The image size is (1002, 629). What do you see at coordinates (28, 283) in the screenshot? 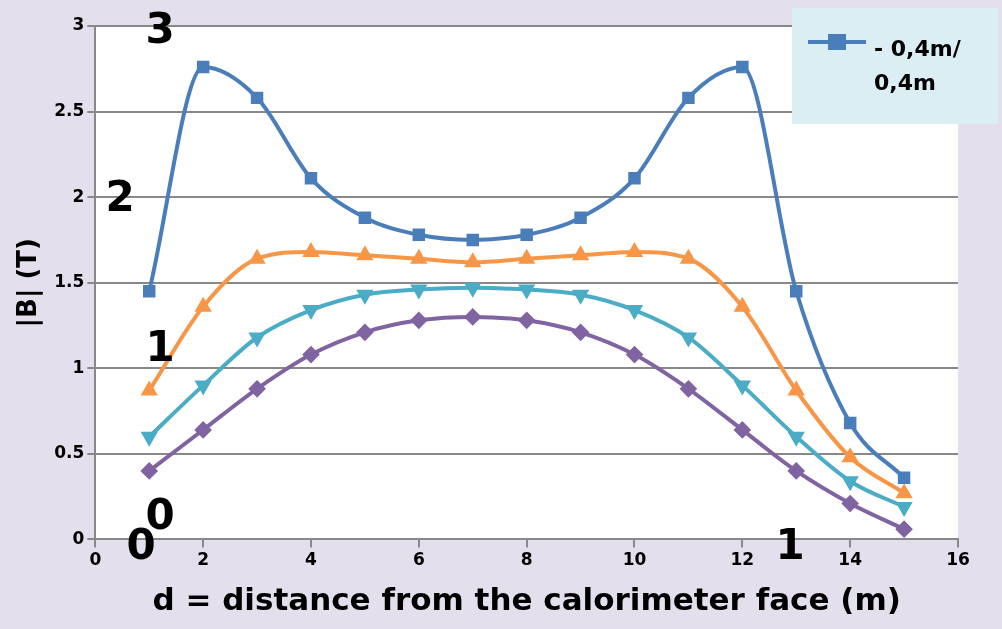
I see `y-axis-title: |B| (T)` at bounding box center [28, 283].